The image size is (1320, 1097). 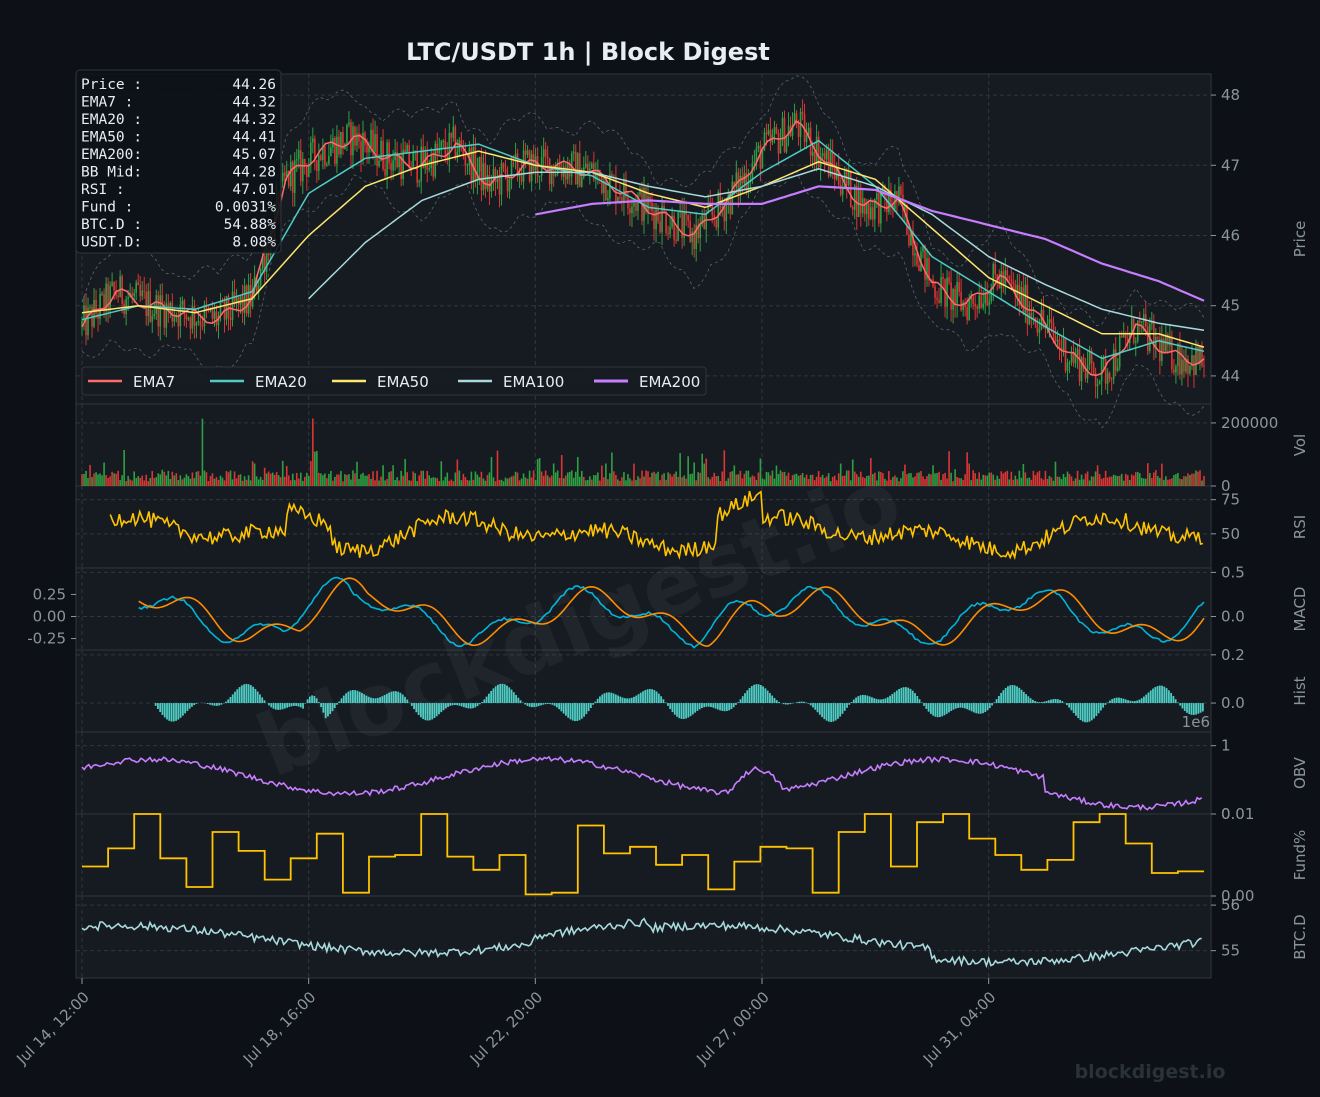 I want to click on legend-label-ema20: EMA20, so click(x=281, y=382).